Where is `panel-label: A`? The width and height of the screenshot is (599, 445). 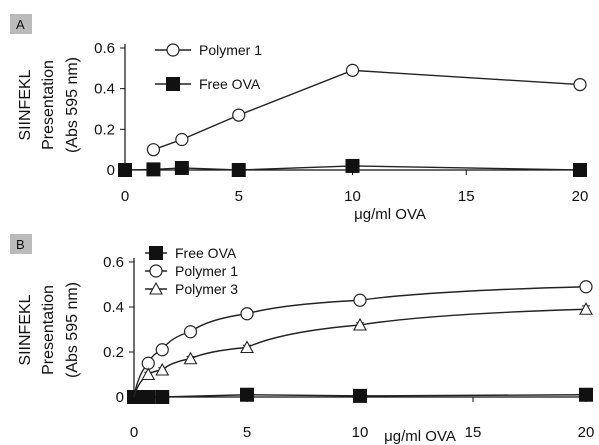 panel-label: A is located at coordinates (20, 24).